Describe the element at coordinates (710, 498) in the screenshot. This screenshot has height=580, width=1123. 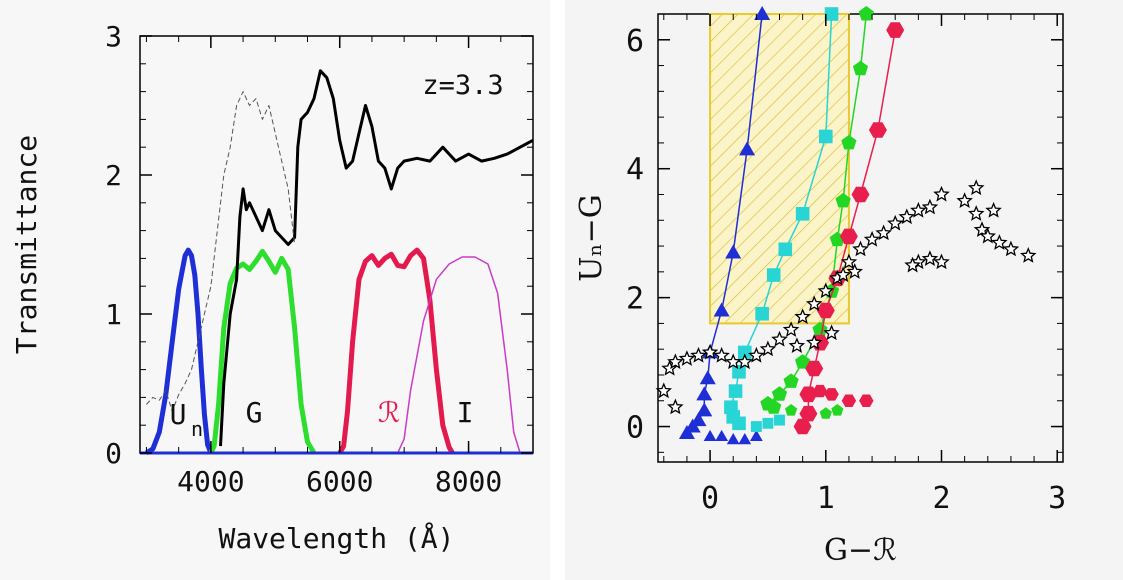
I see `x-tick-label: 0` at that location.